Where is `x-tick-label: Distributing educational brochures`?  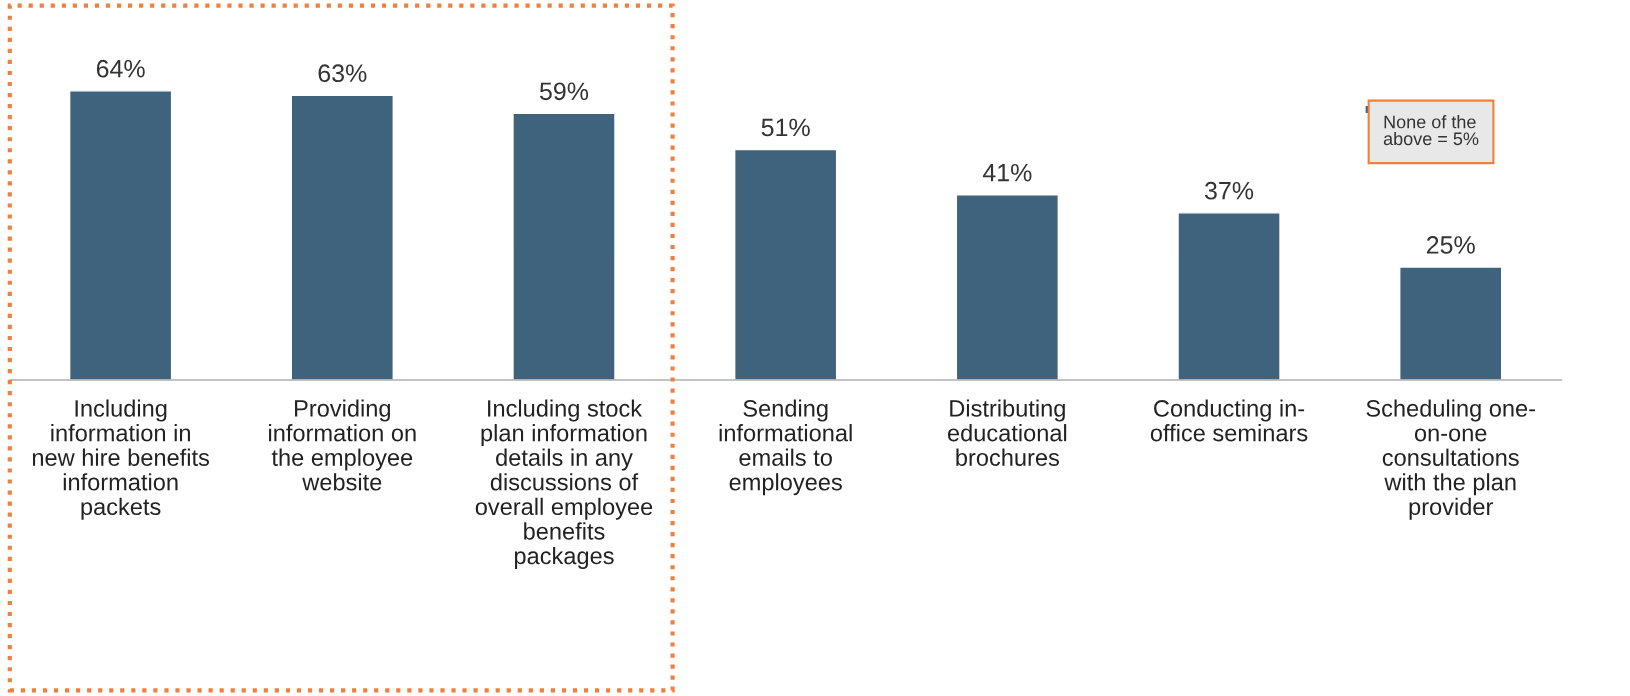 x-tick-label: Distributing educational brochures is located at coordinates (1007, 432).